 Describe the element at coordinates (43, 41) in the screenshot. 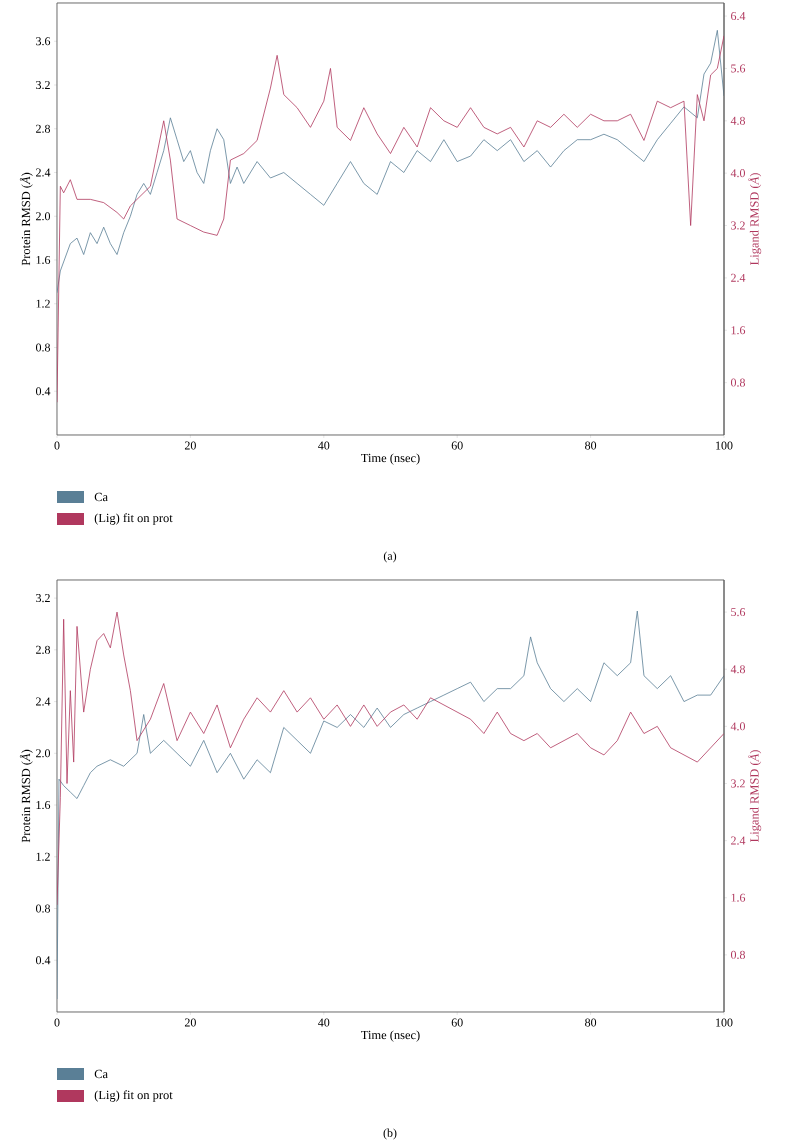

I see `y-tick-label: 3.6` at that location.